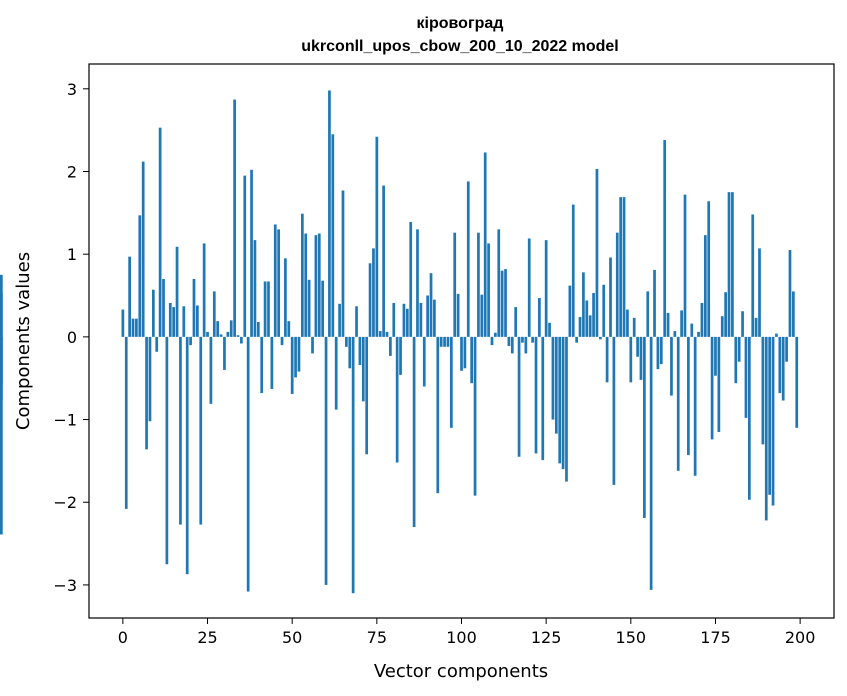 The height and width of the screenshot is (696, 847). I want to click on x-axis-label: Vector components, so click(461, 671).